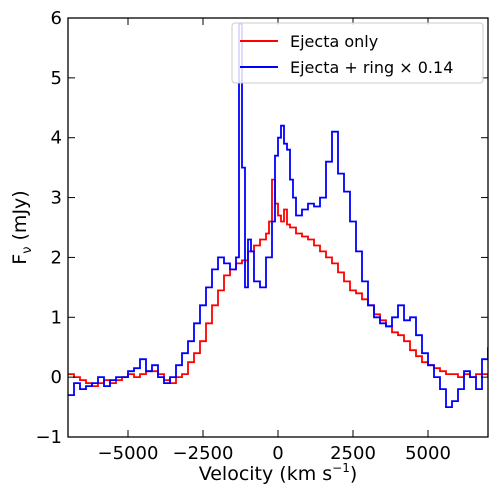  I want to click on y-tick-label: 3, so click(56, 198).